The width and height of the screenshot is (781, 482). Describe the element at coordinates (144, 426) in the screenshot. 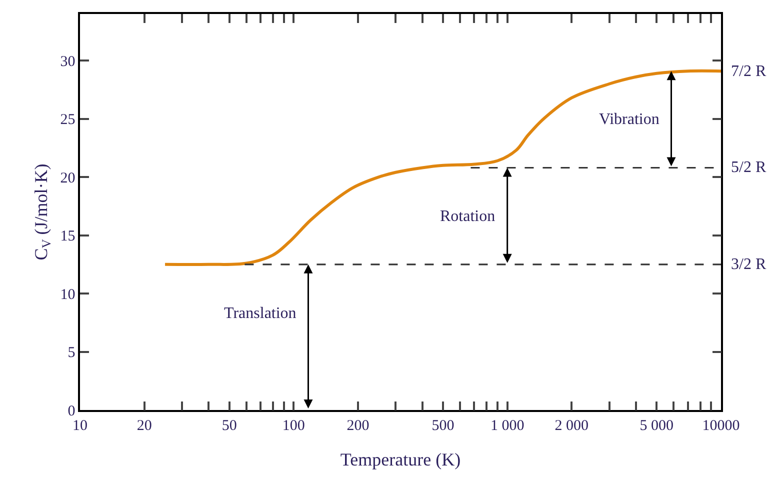

I see `x-tick-label: 20` at that location.